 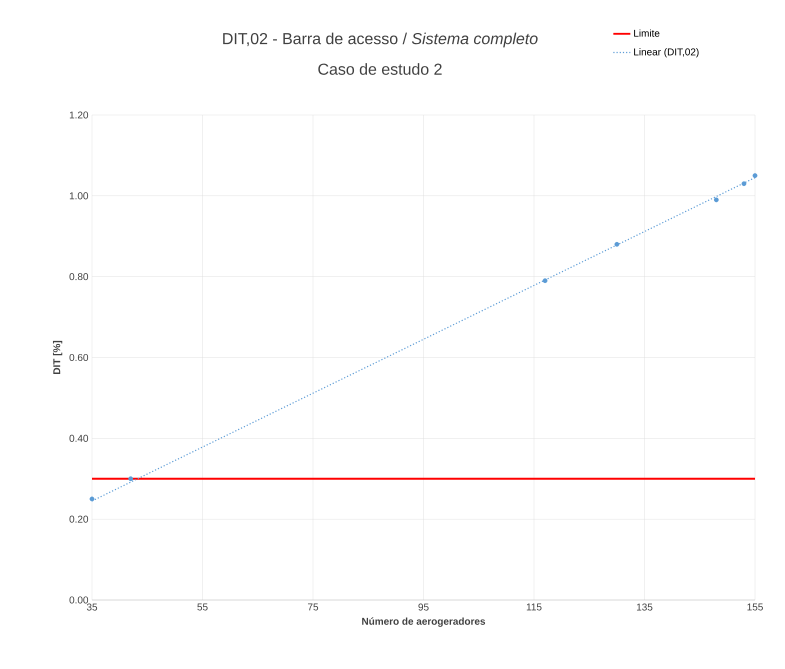 I want to click on x-tick-label: 115, so click(x=534, y=607).